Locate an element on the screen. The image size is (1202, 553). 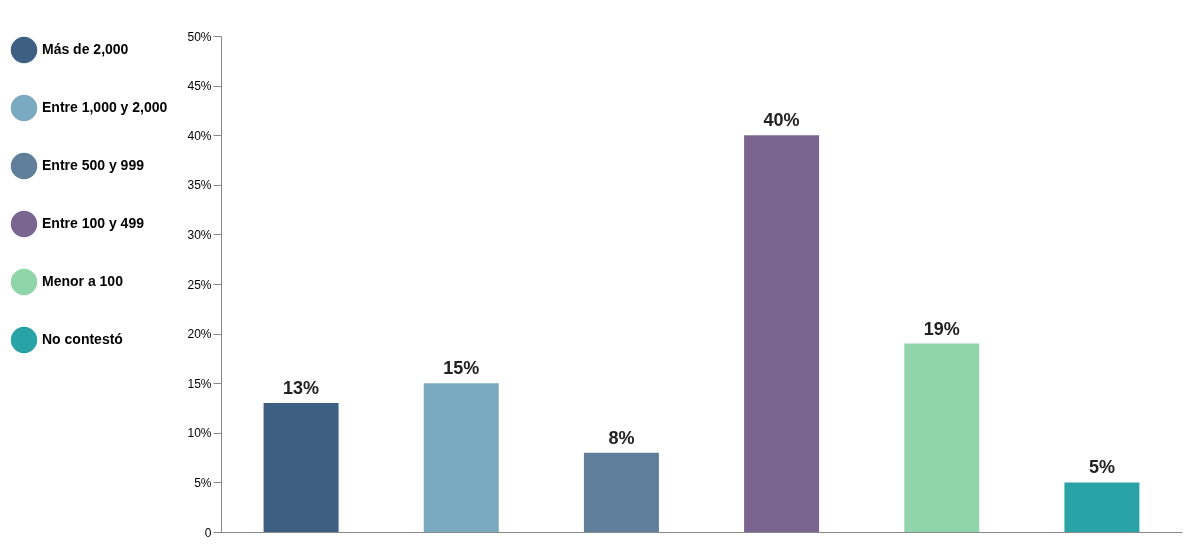
y-tick-label: 15% is located at coordinates (199, 383).